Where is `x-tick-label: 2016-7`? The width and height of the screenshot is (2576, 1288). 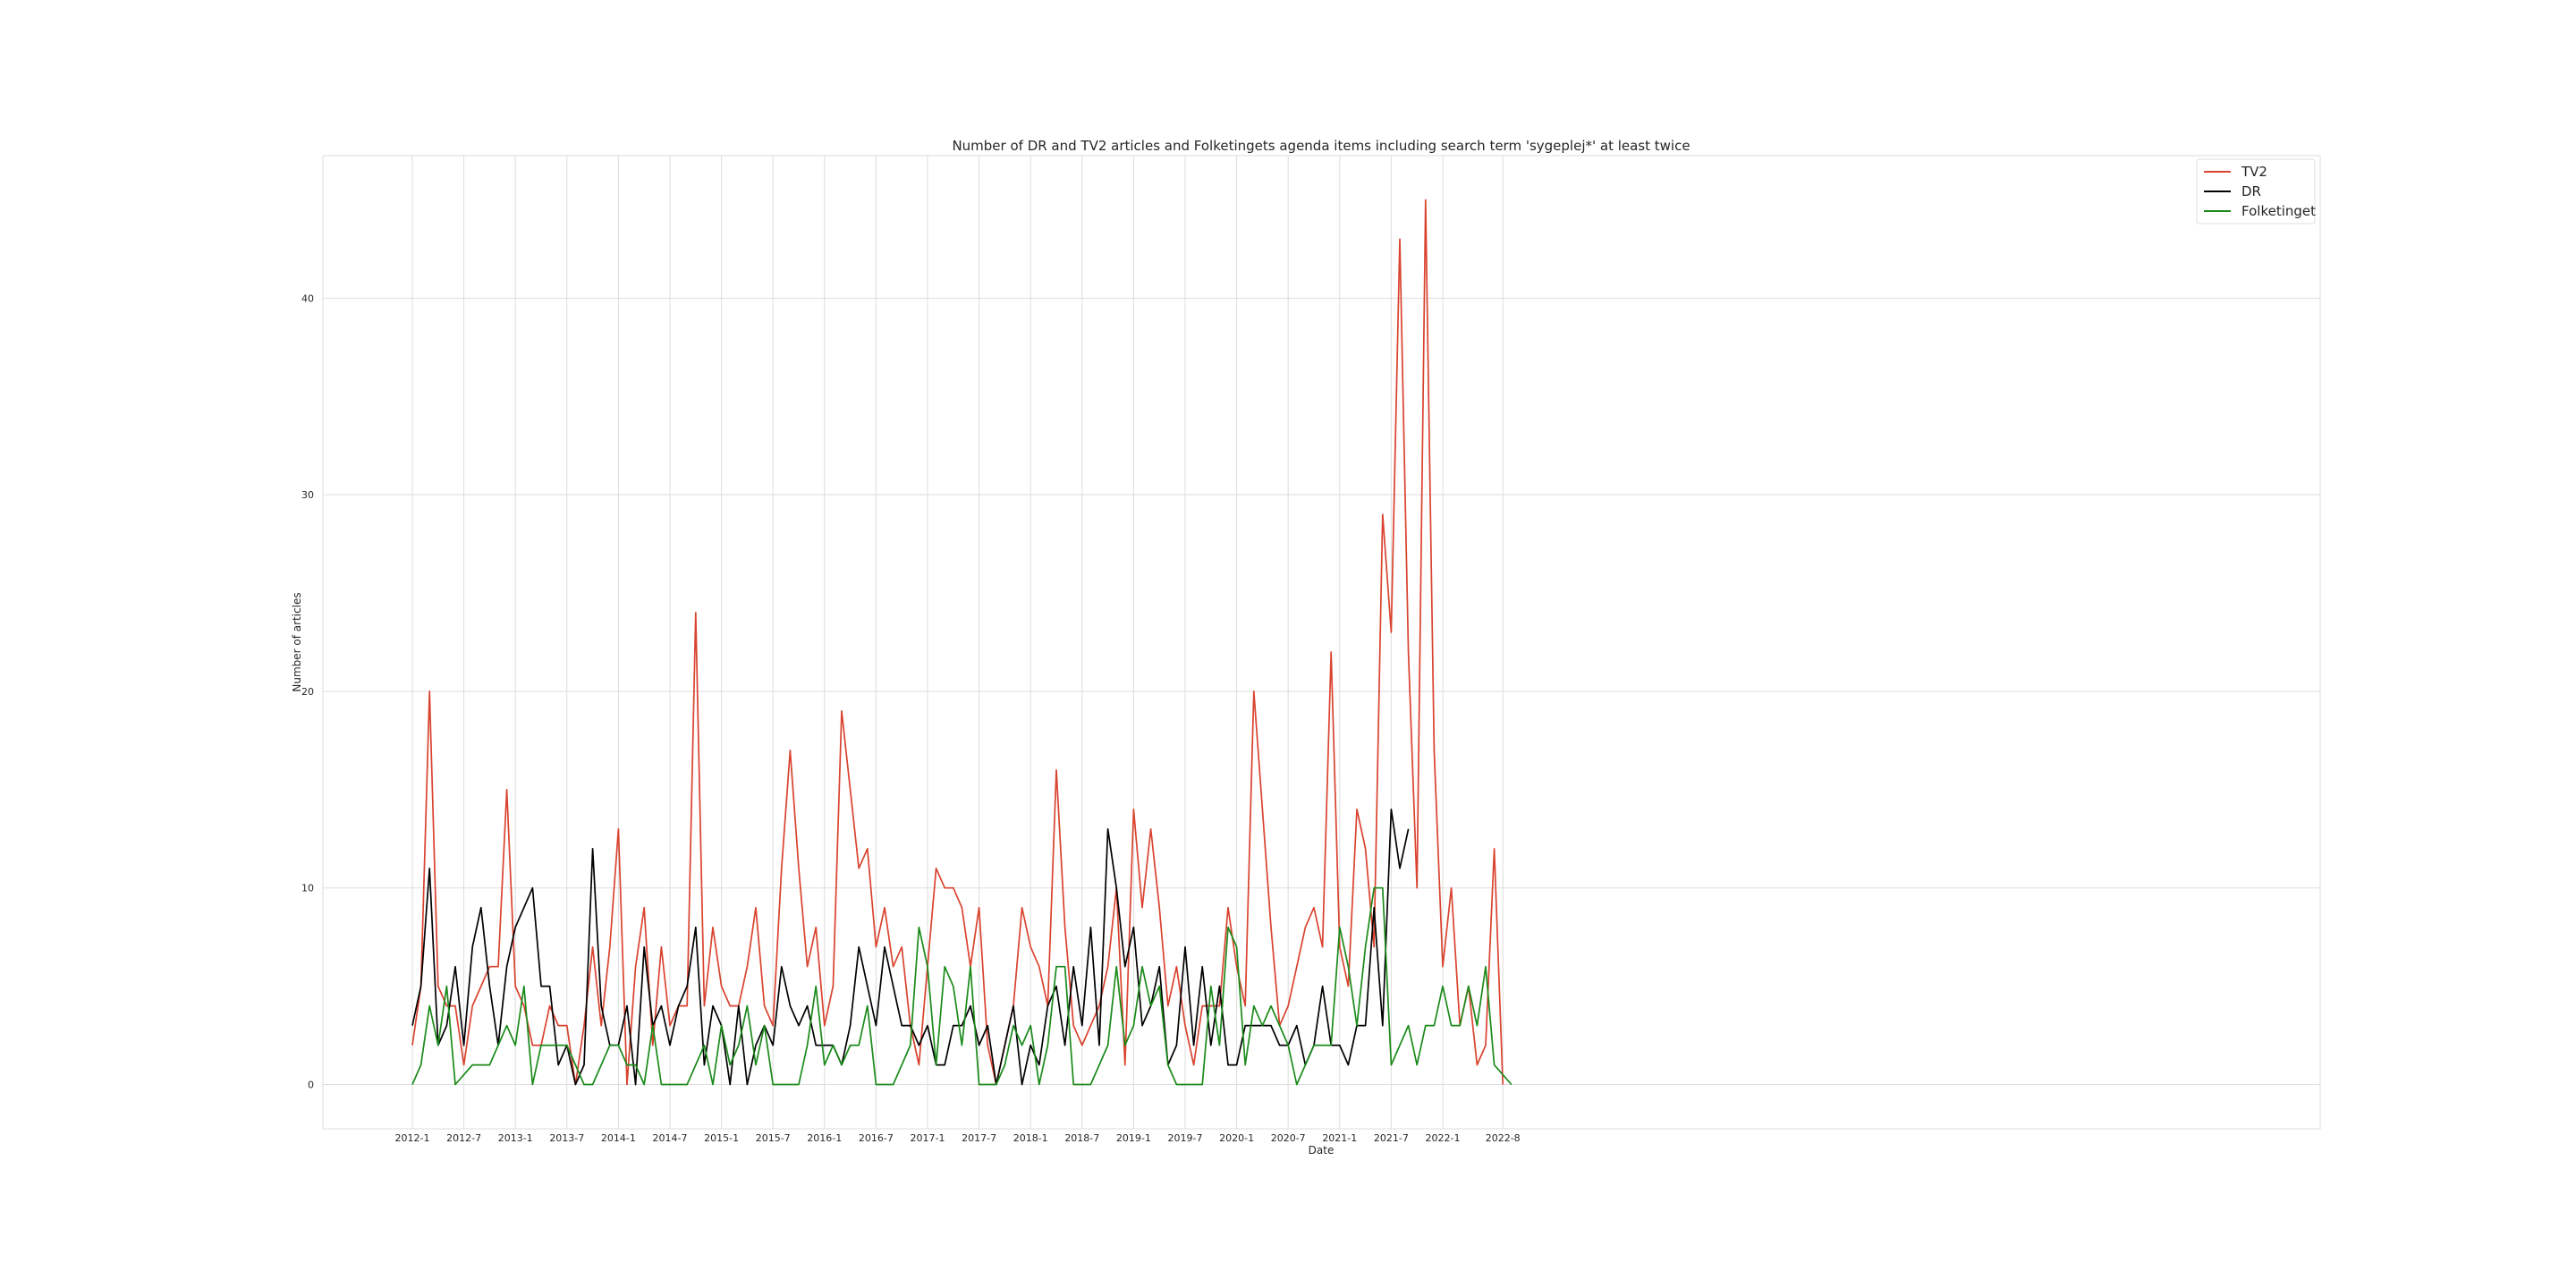
x-tick-label: 2016-7 is located at coordinates (876, 1138).